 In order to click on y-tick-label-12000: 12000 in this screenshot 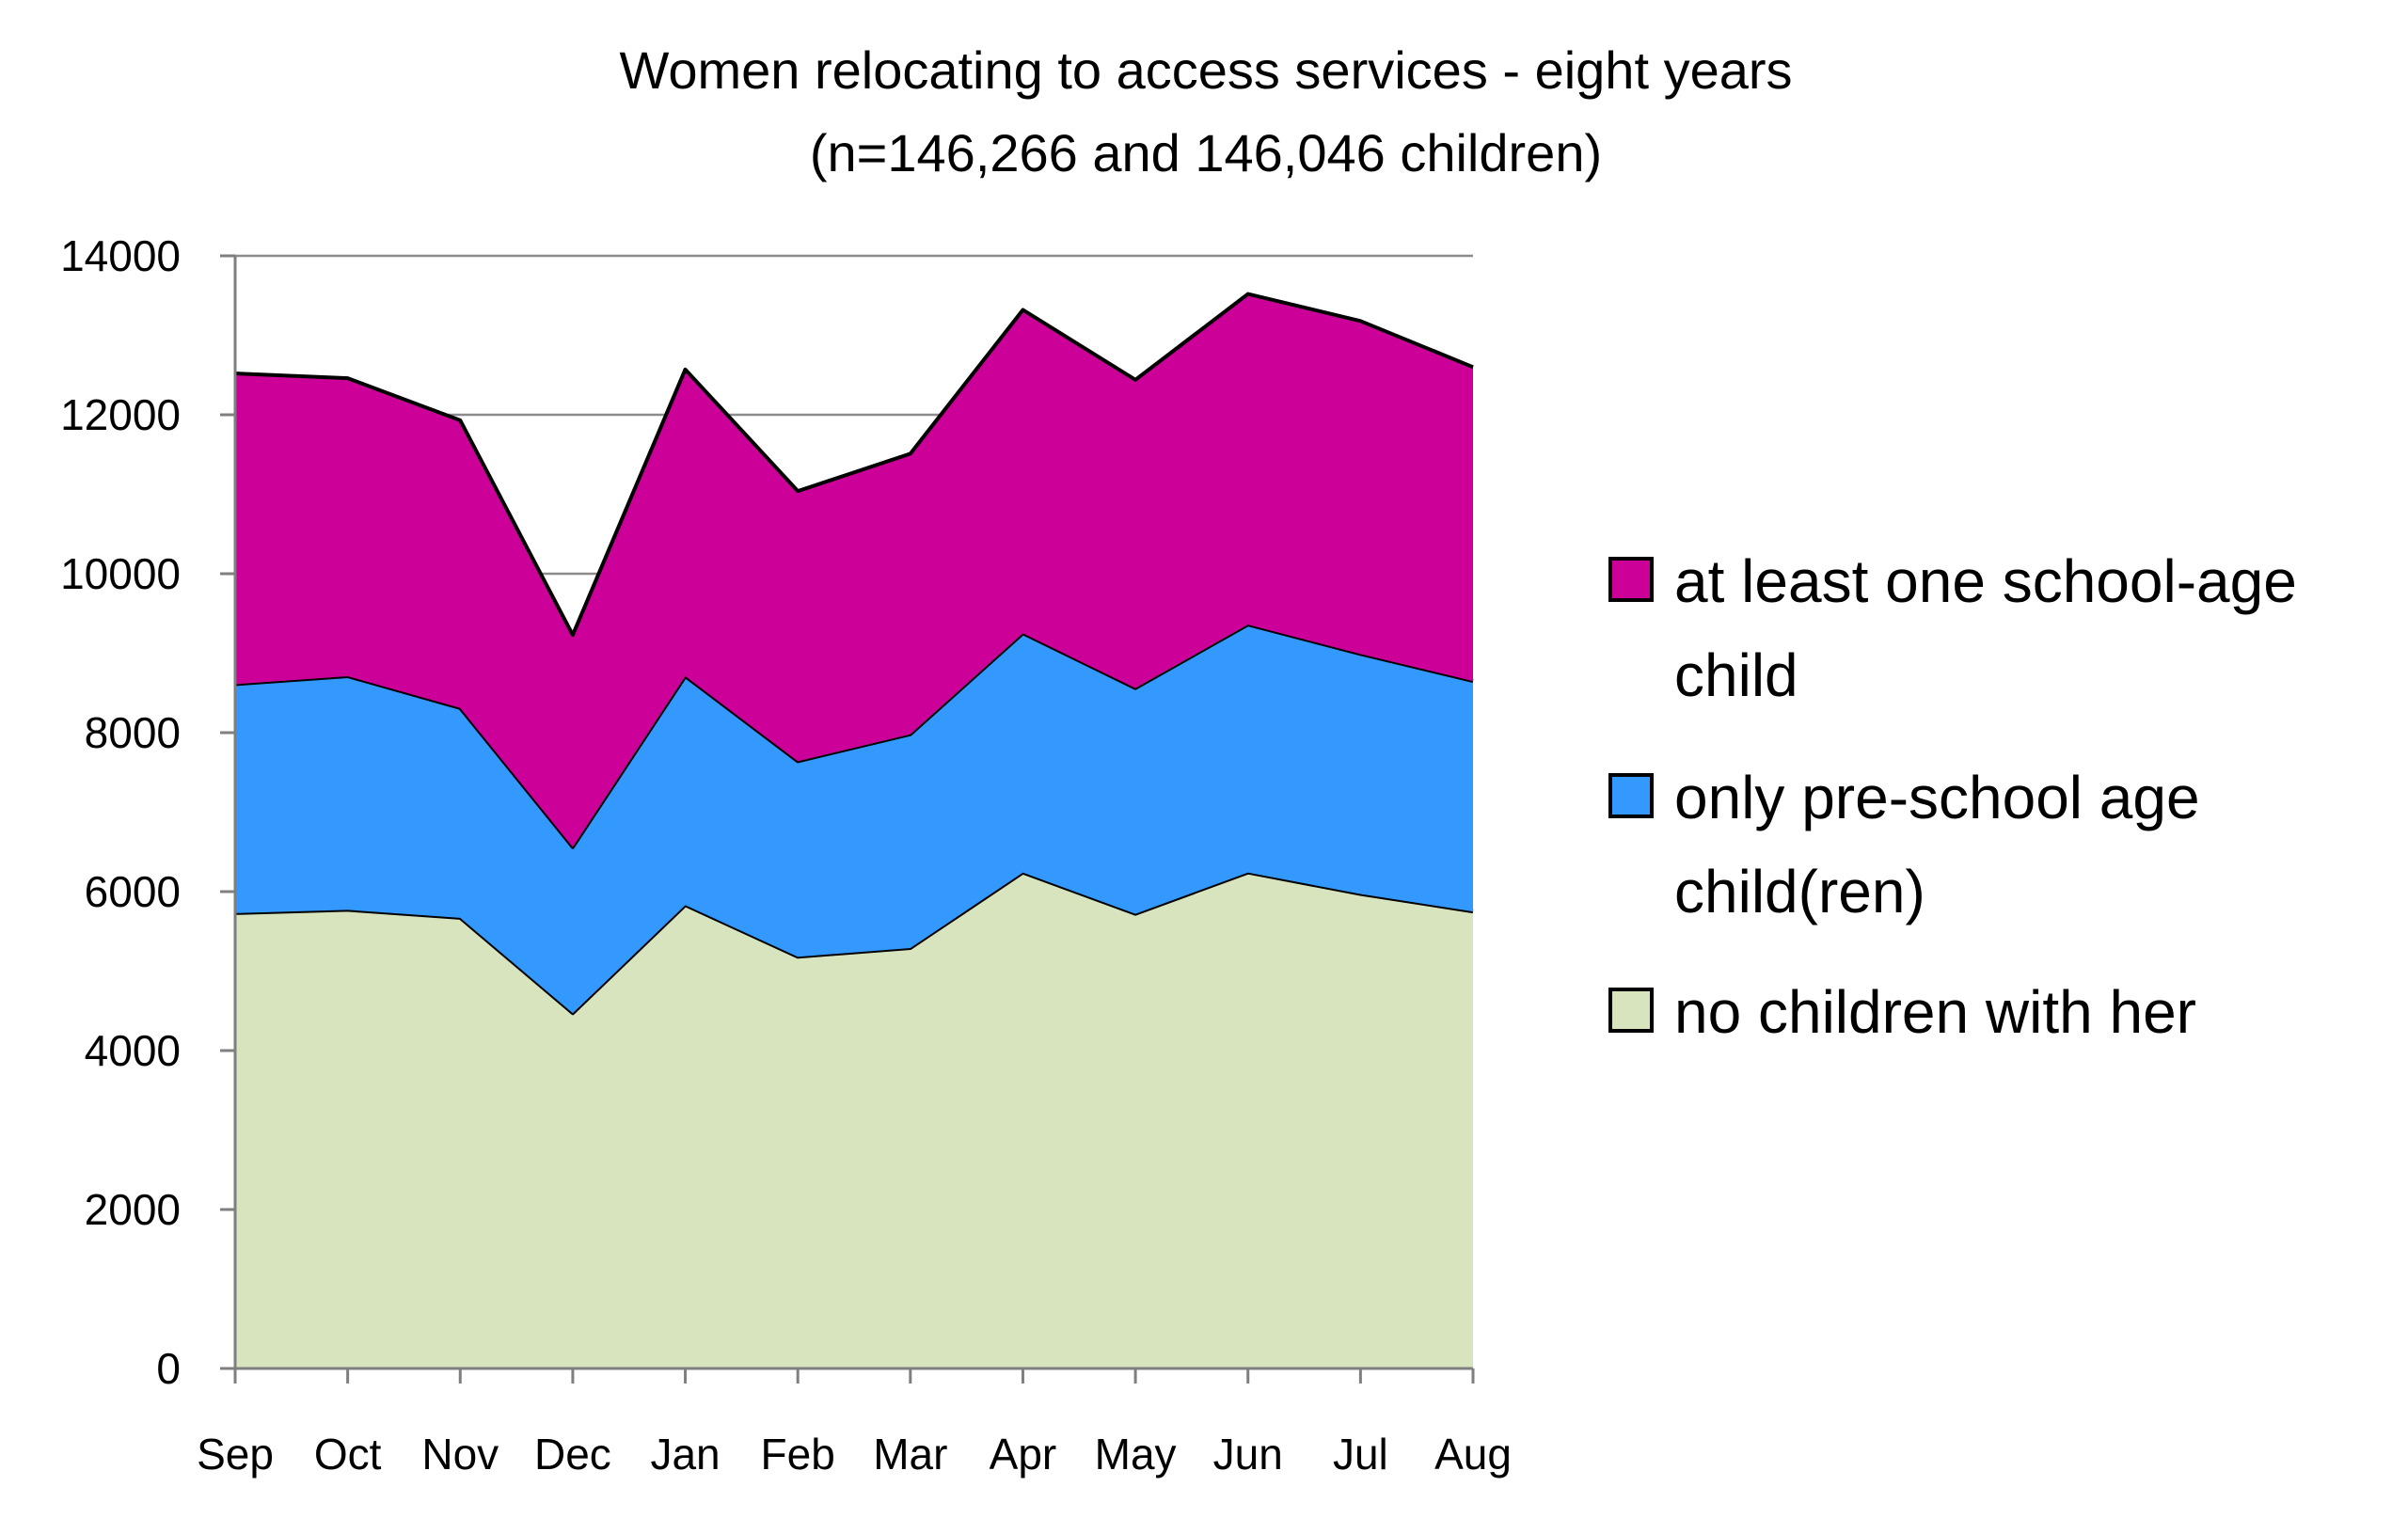, I will do `click(121, 415)`.